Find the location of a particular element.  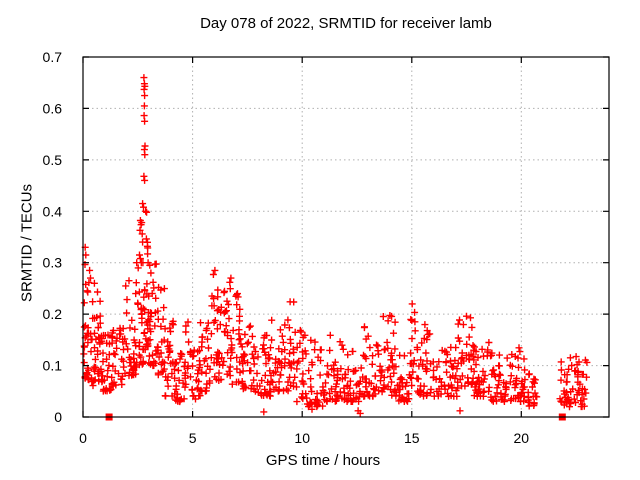

x-tick-labels: 0 5 10 15 20 is located at coordinates (304, 438).